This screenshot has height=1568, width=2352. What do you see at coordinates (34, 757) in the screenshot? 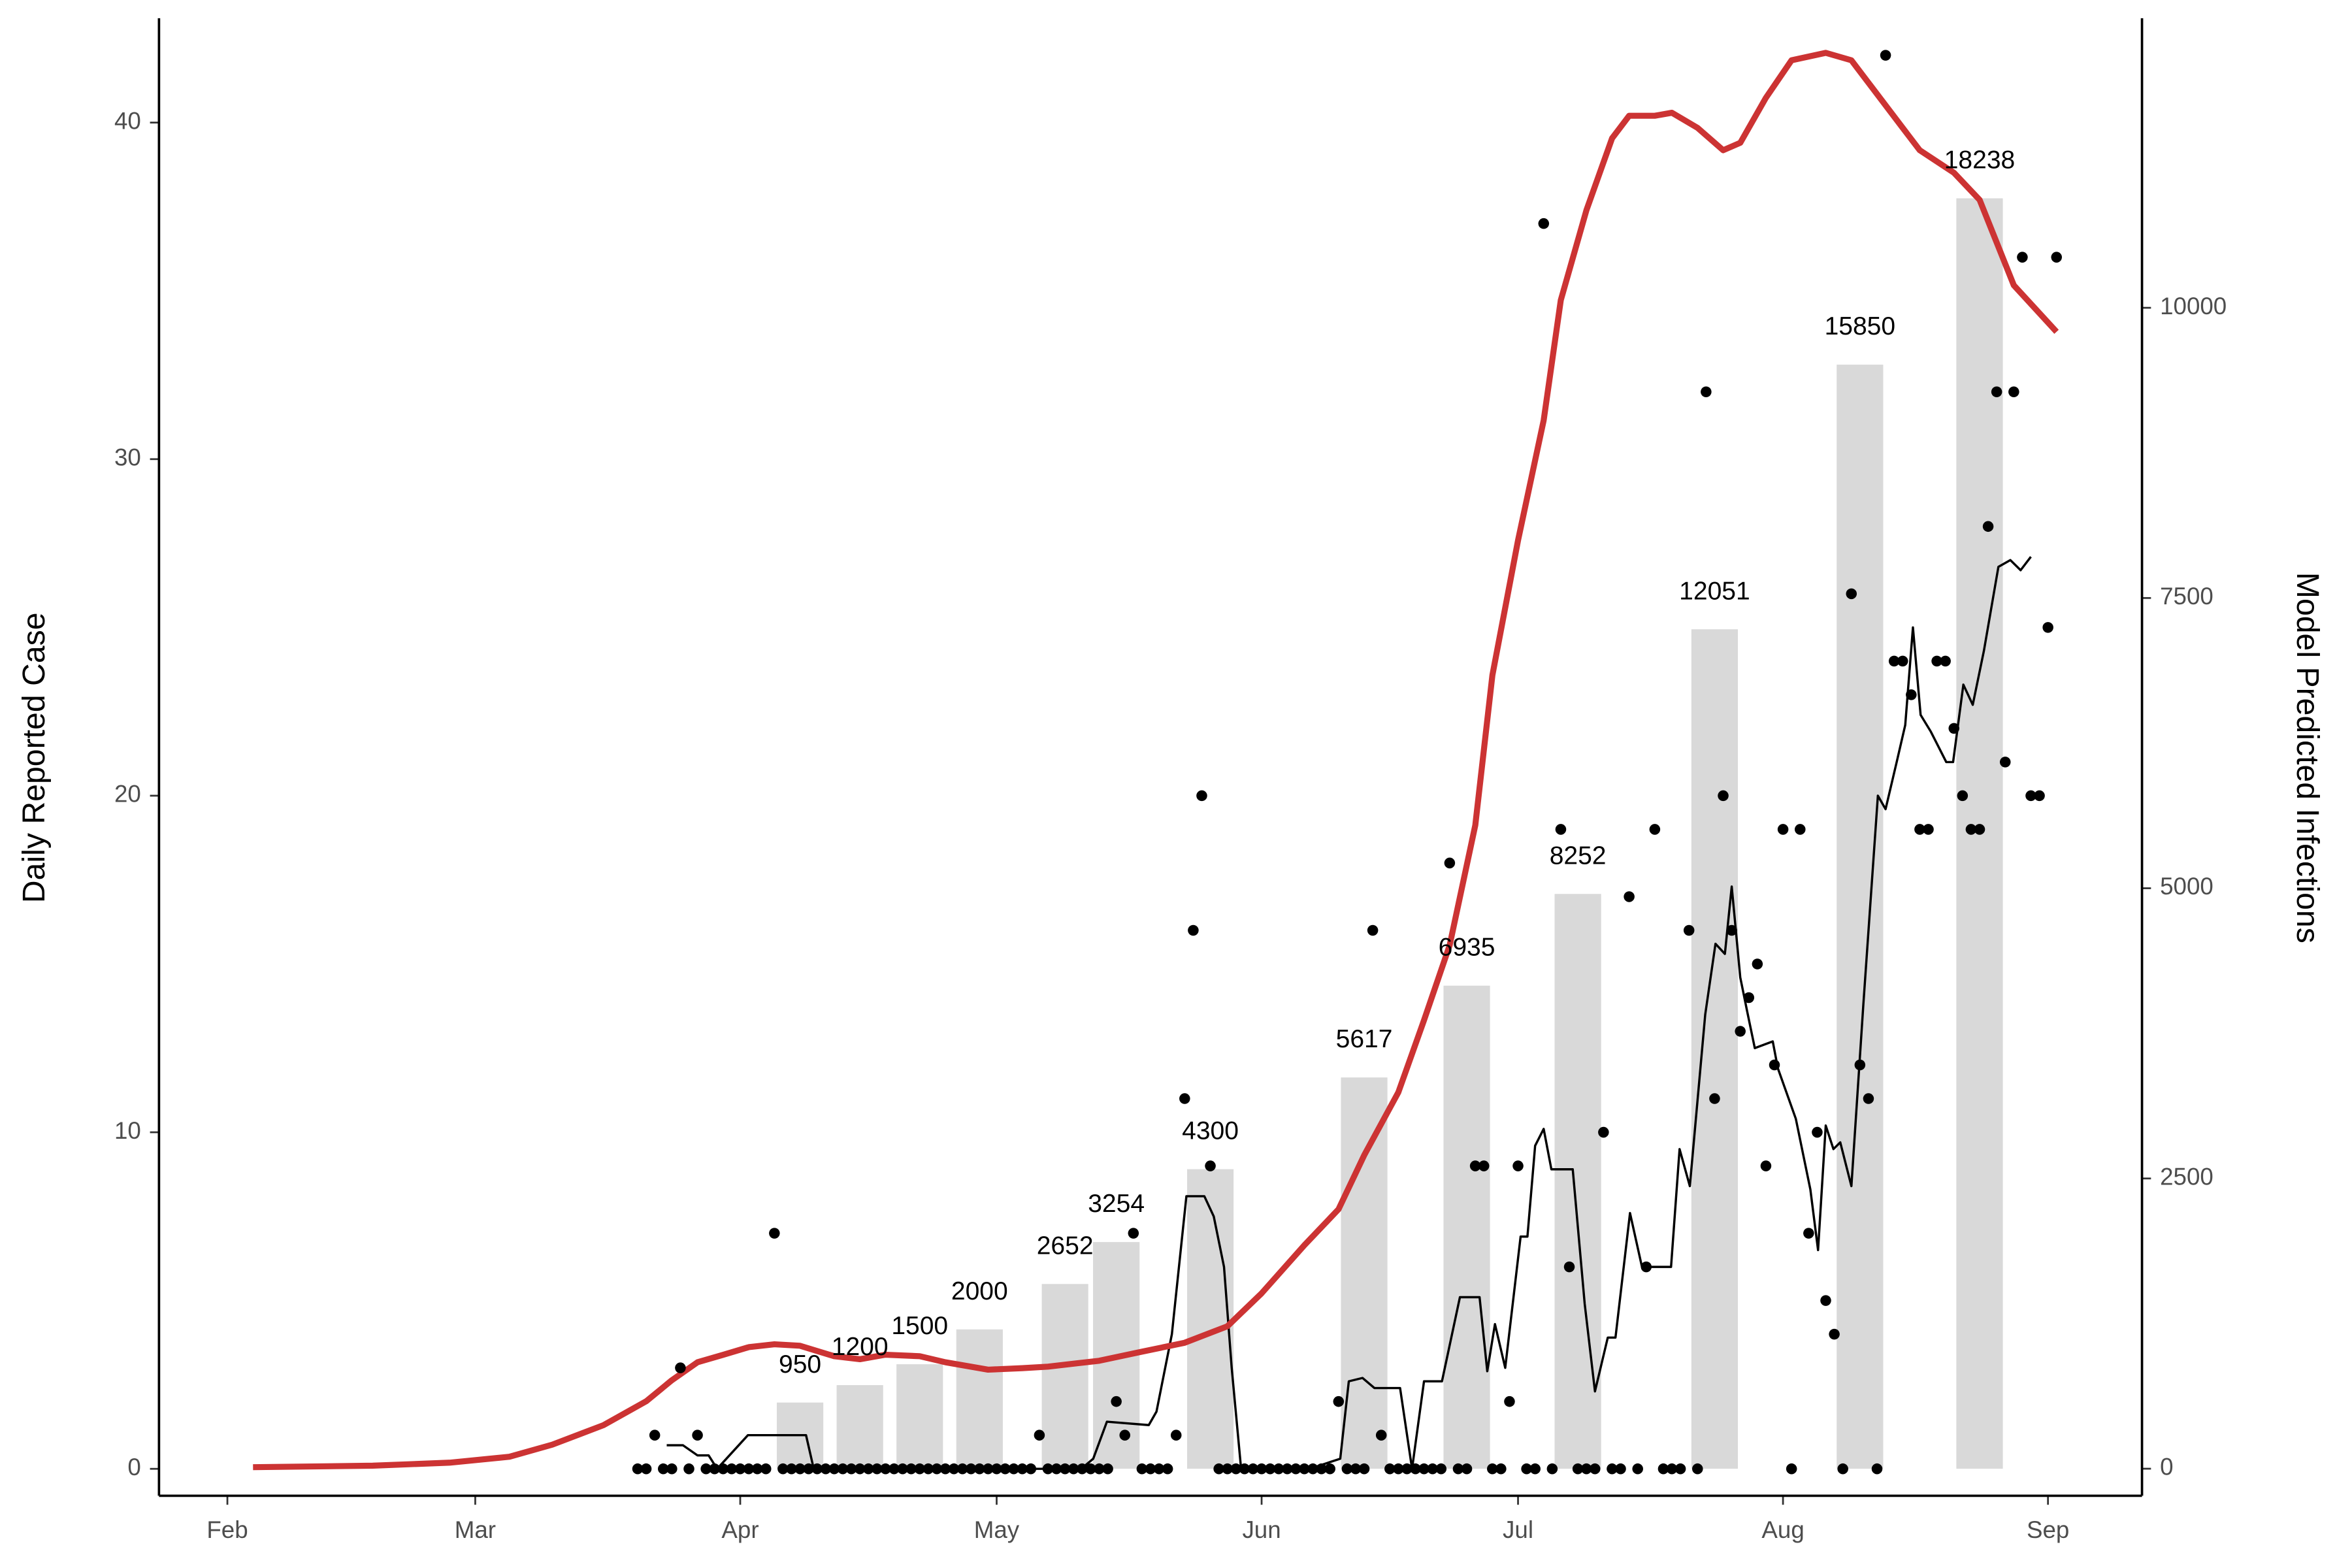
I see `y-axis-title: Daily Reported Case` at bounding box center [34, 757].